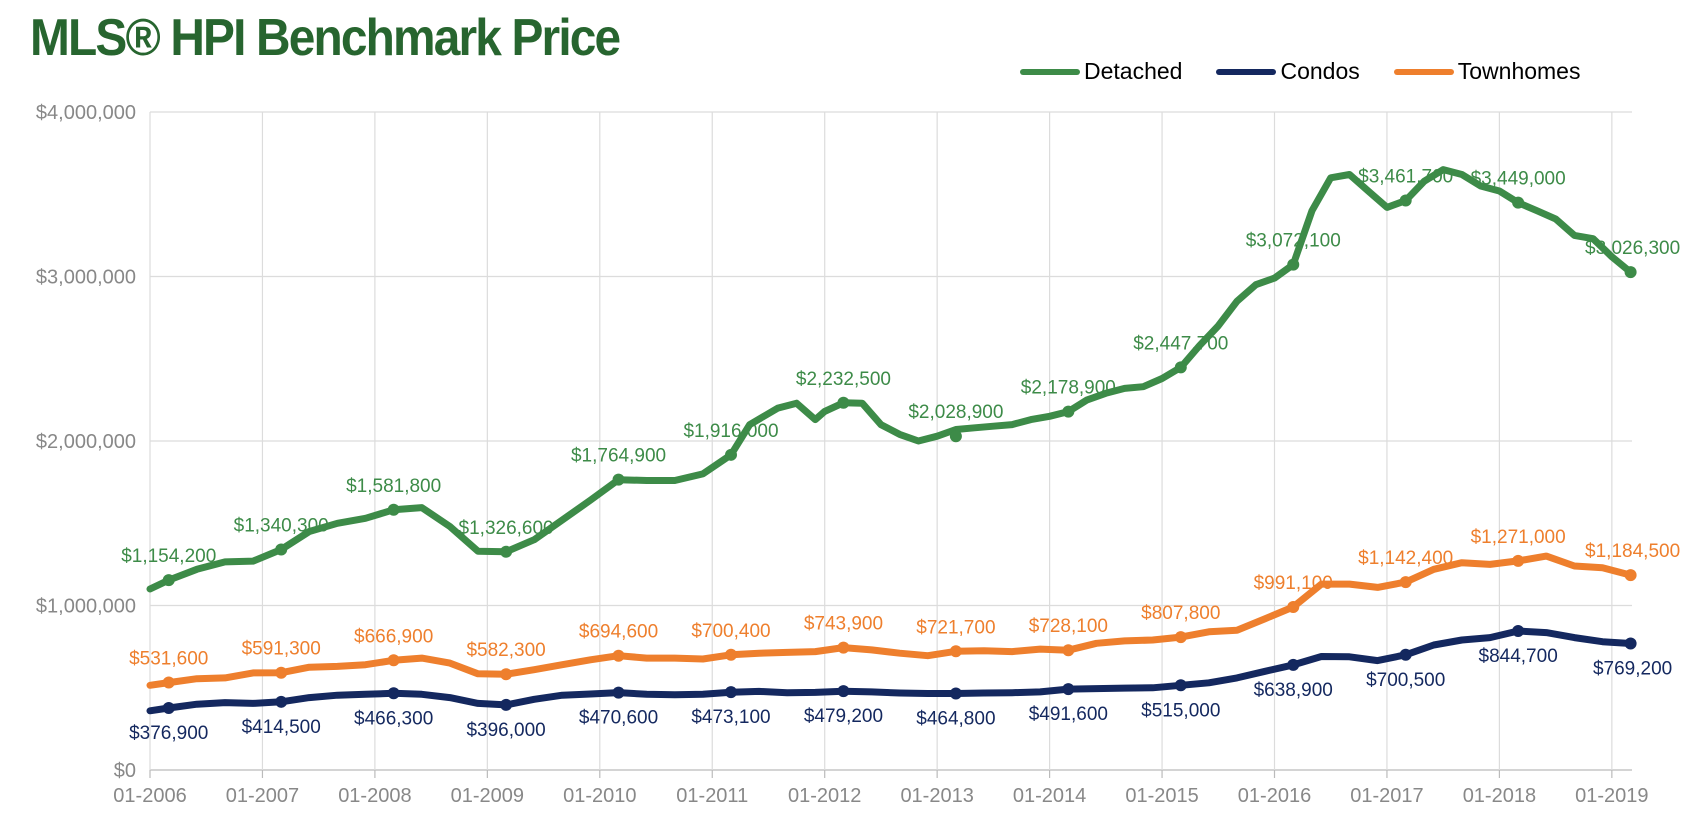  I want to click on x-tick-label: 01-2013, so click(936, 796).